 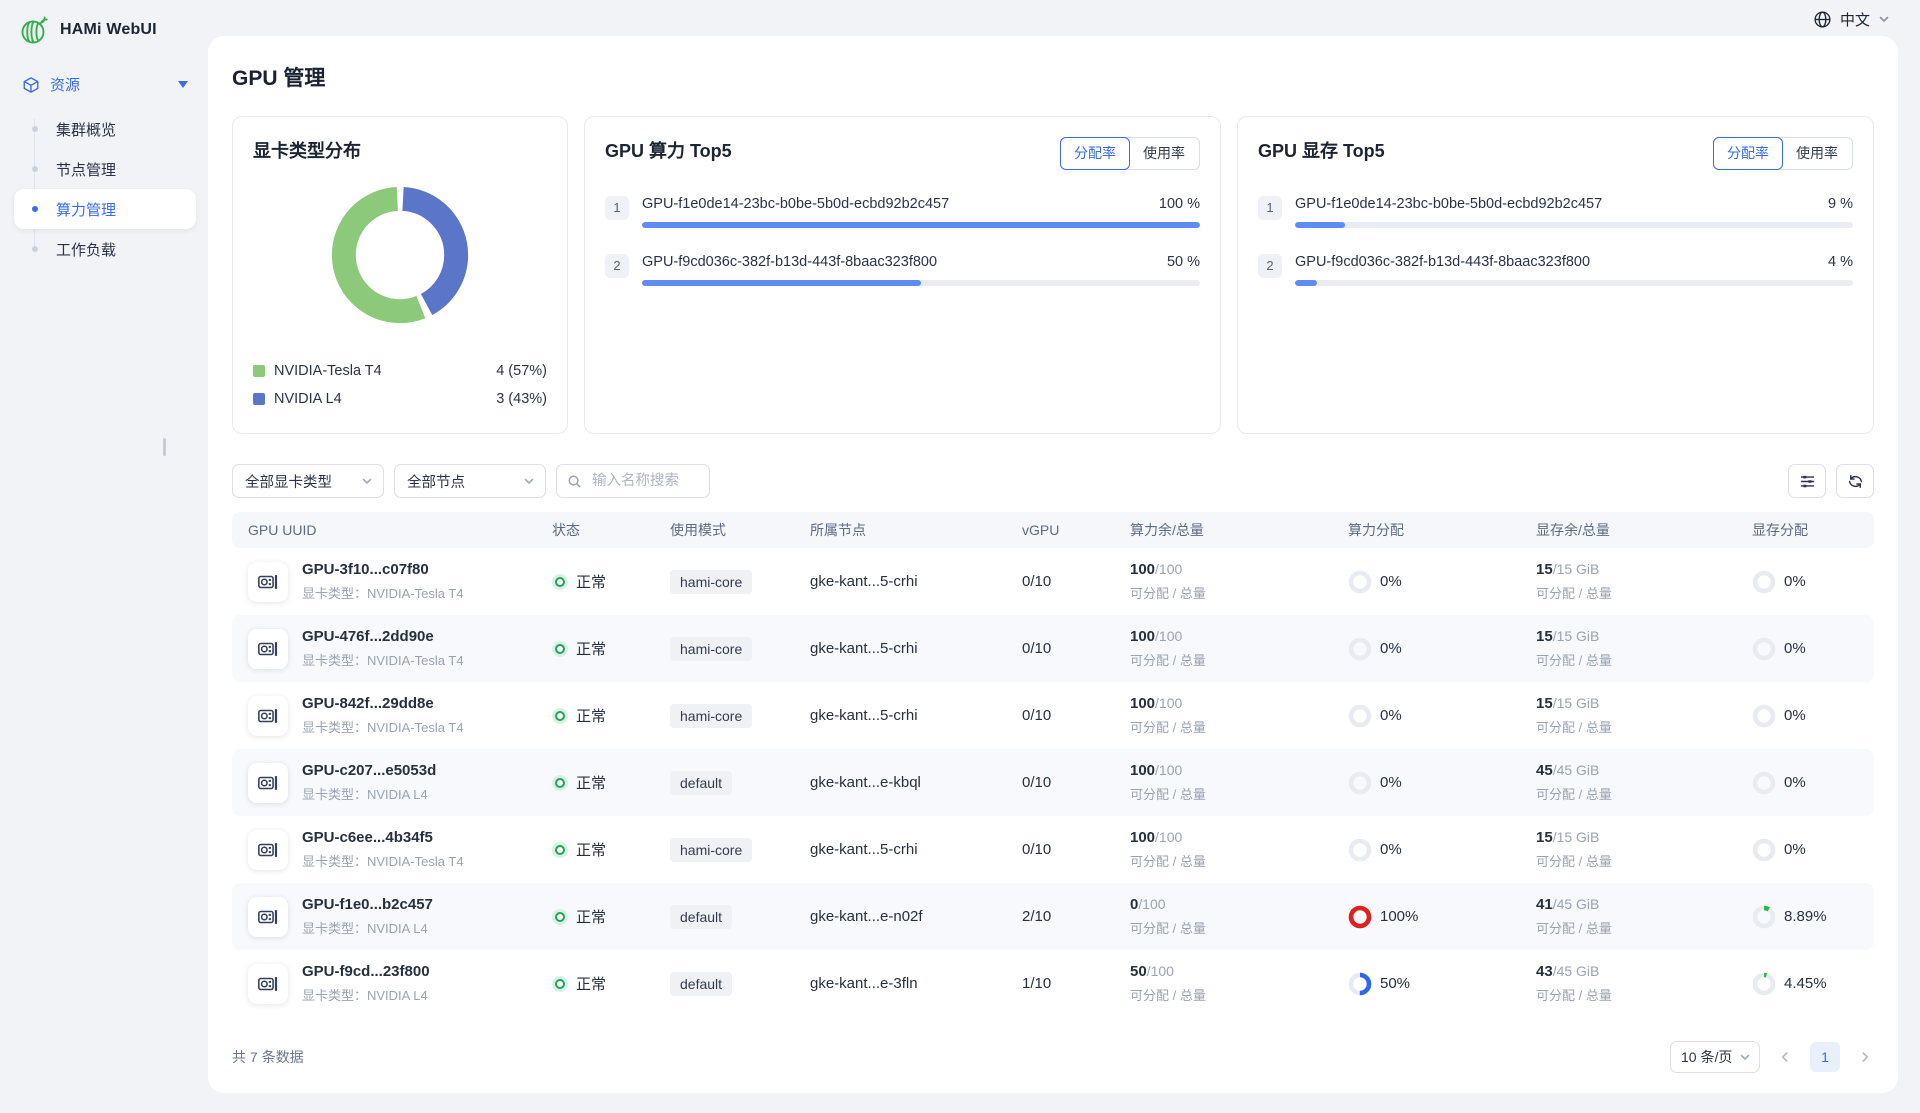 What do you see at coordinates (1715, 1057) in the screenshot?
I see `page-size-select: 10 条/页` at bounding box center [1715, 1057].